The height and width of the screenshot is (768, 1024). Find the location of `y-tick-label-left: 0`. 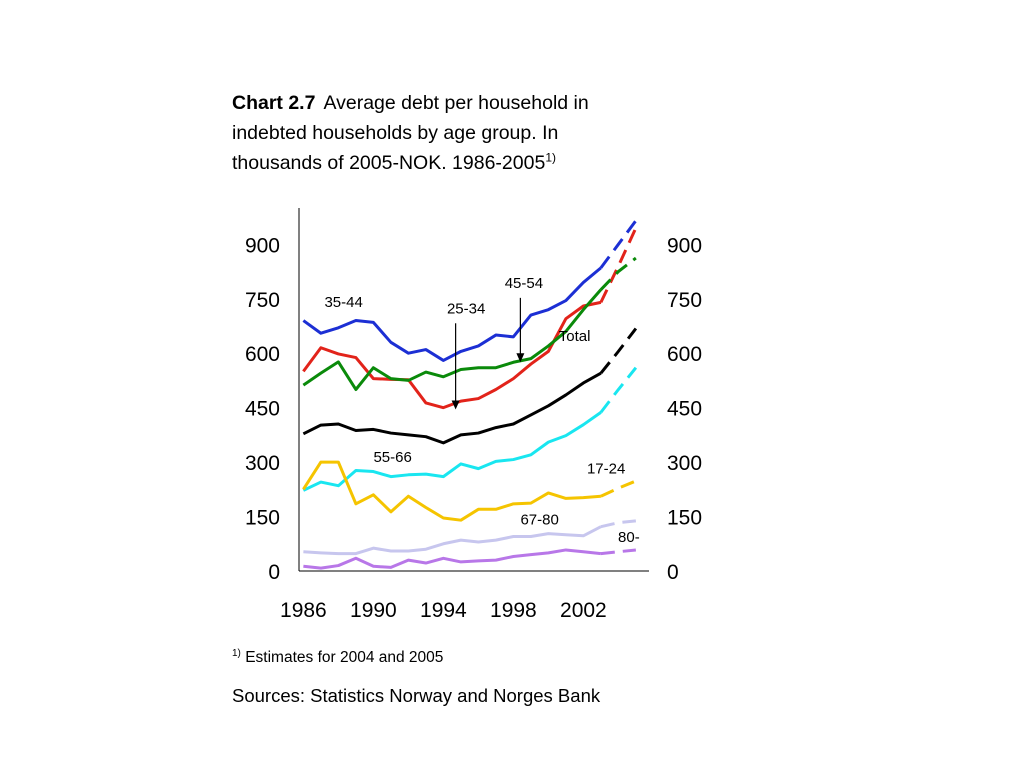

y-tick-label-left: 0 is located at coordinates (274, 572).